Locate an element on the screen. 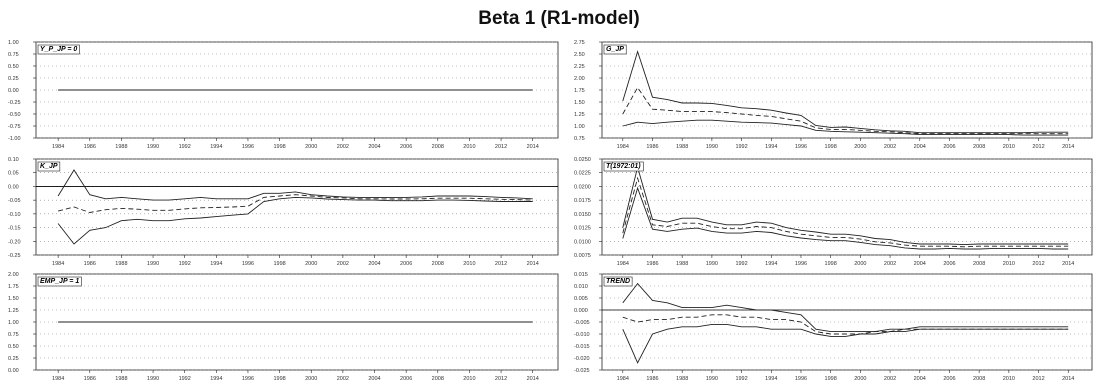  panel-label: G_JP is located at coordinates (615, 49).